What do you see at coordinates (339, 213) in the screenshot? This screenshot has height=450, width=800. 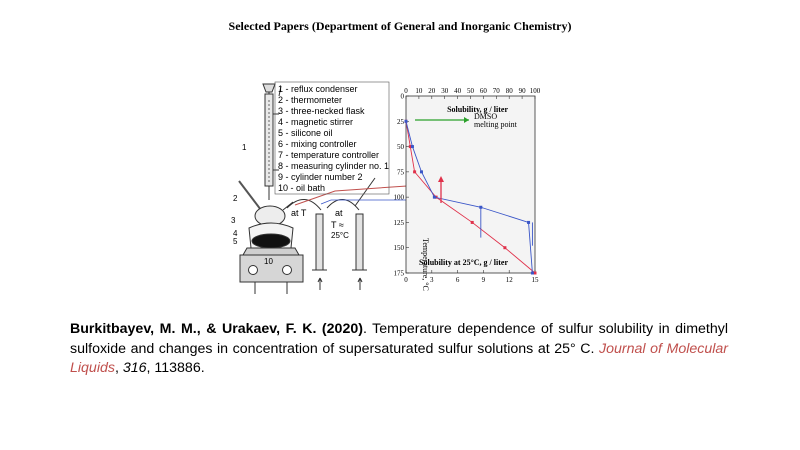 I see `label-at: at` at bounding box center [339, 213].